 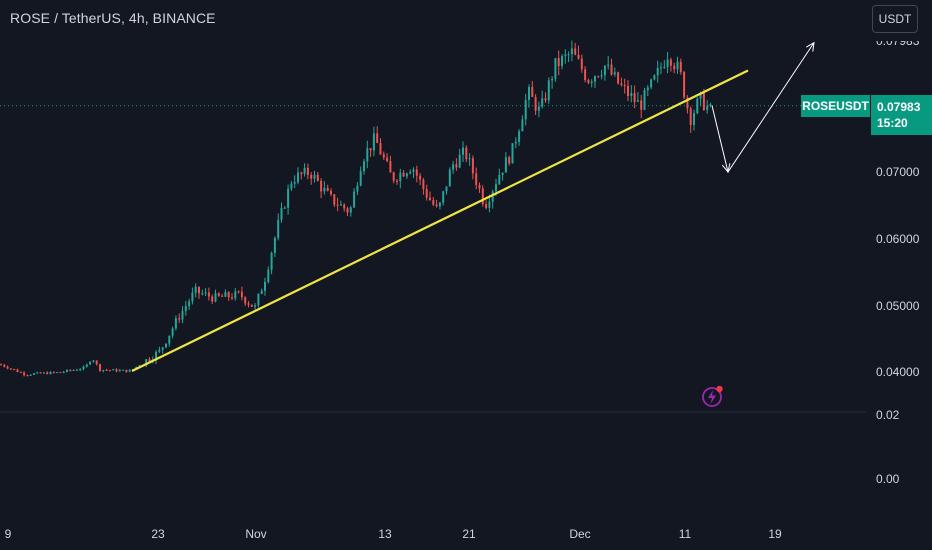 What do you see at coordinates (113, 18) in the screenshot?
I see `chart-title: ROSE / TetherUS, 4h, BINANCE` at bounding box center [113, 18].